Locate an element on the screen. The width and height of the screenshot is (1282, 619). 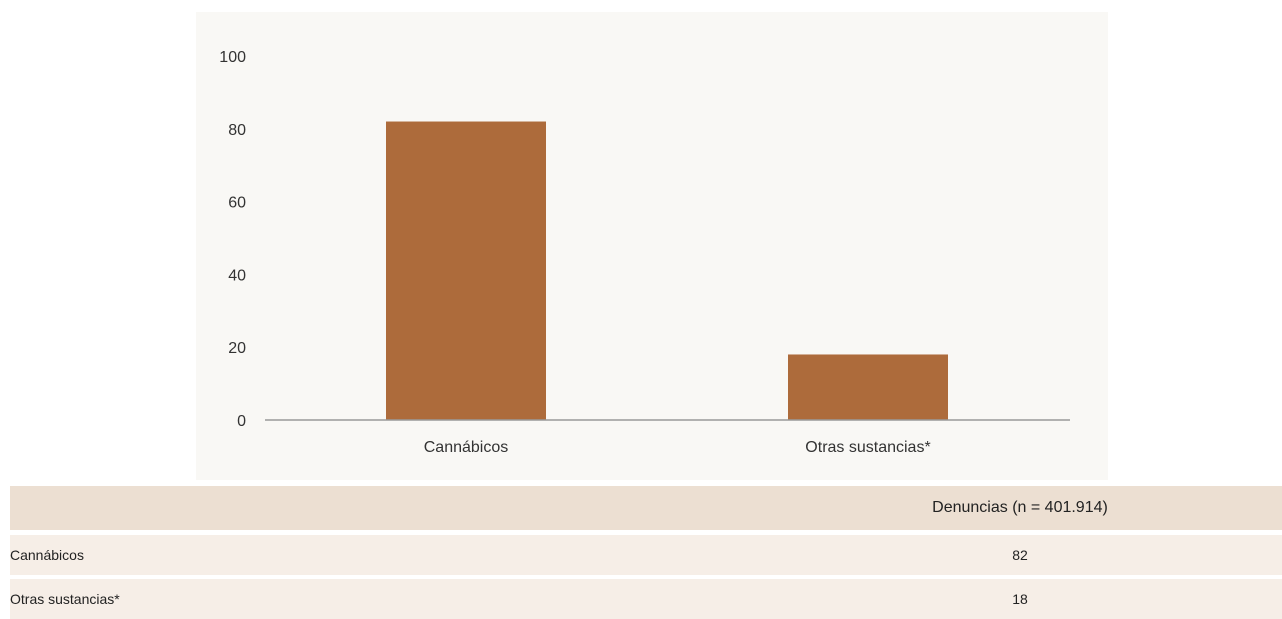
table-row-label: Cannábicos is located at coordinates (47, 555).